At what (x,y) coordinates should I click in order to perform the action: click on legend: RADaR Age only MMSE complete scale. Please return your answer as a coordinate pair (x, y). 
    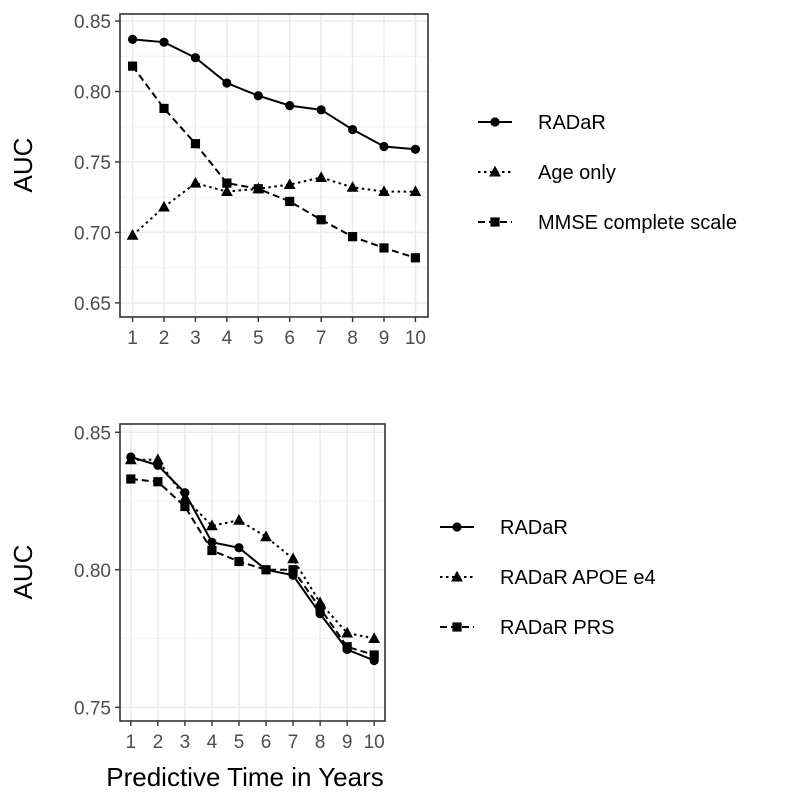
    Looking at the image, I should click on (607, 173).